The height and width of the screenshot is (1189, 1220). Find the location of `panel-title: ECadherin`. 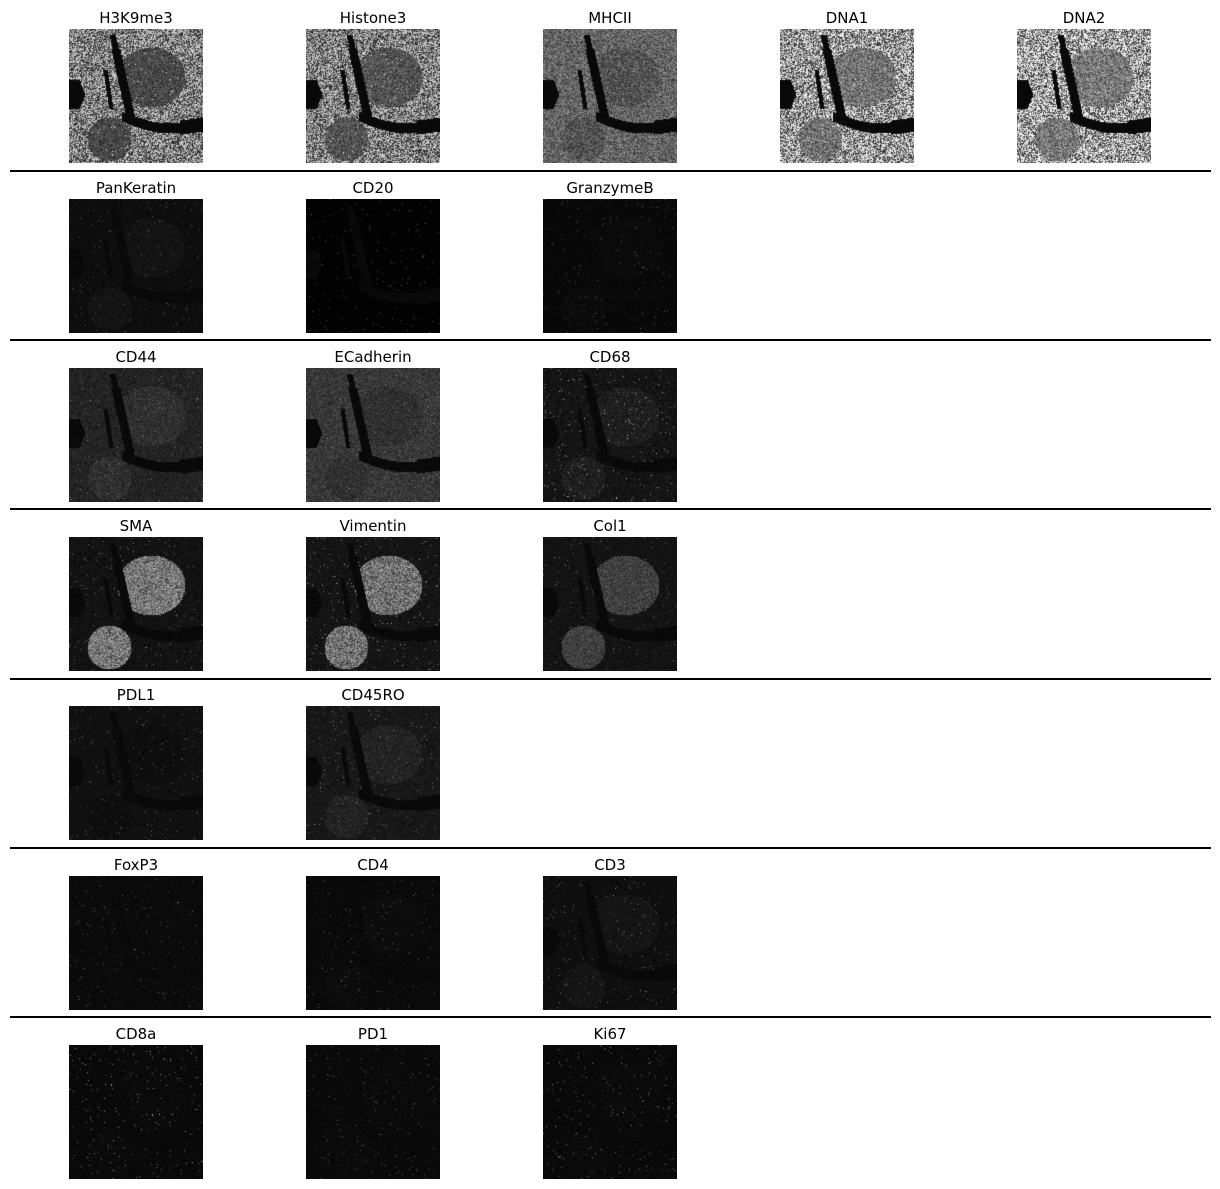

panel-title: ECadherin is located at coordinates (373, 357).